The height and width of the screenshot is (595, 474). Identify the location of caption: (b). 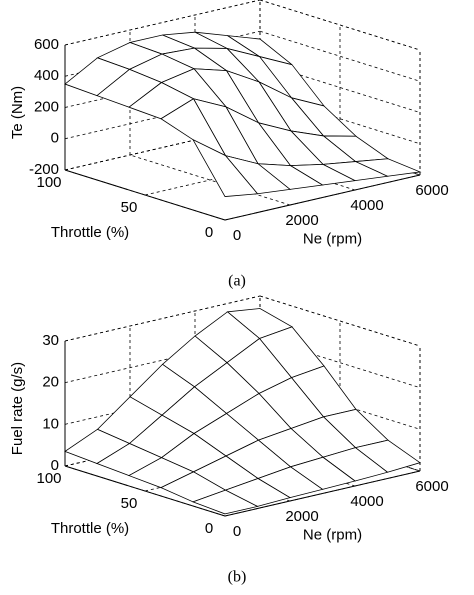
(237, 577).